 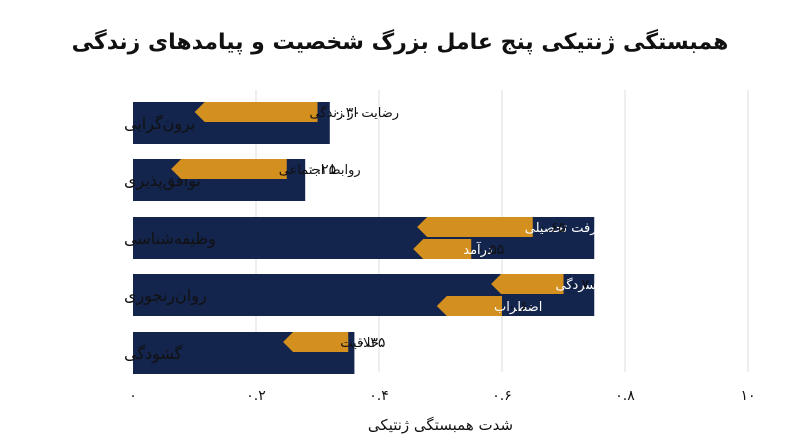 I want to click on x-axis-label: شدت همبستگی ژنتیکی, so click(x=440, y=425).